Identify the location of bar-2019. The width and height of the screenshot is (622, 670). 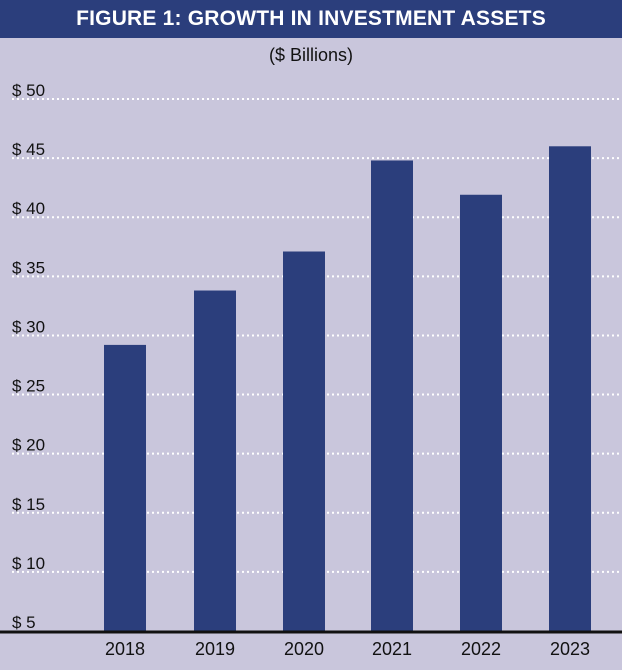
(215, 460).